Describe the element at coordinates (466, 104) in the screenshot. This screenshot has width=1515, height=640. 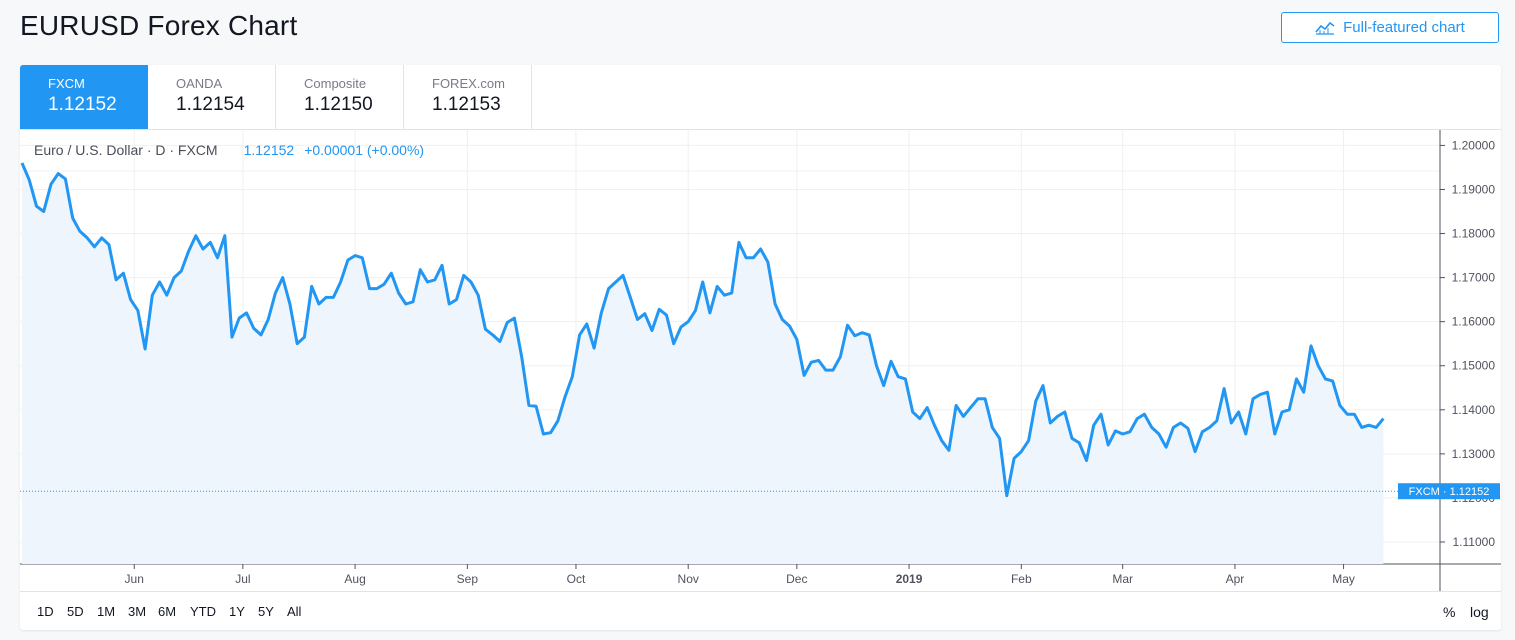
I see `tab-value: 1.12153` at that location.